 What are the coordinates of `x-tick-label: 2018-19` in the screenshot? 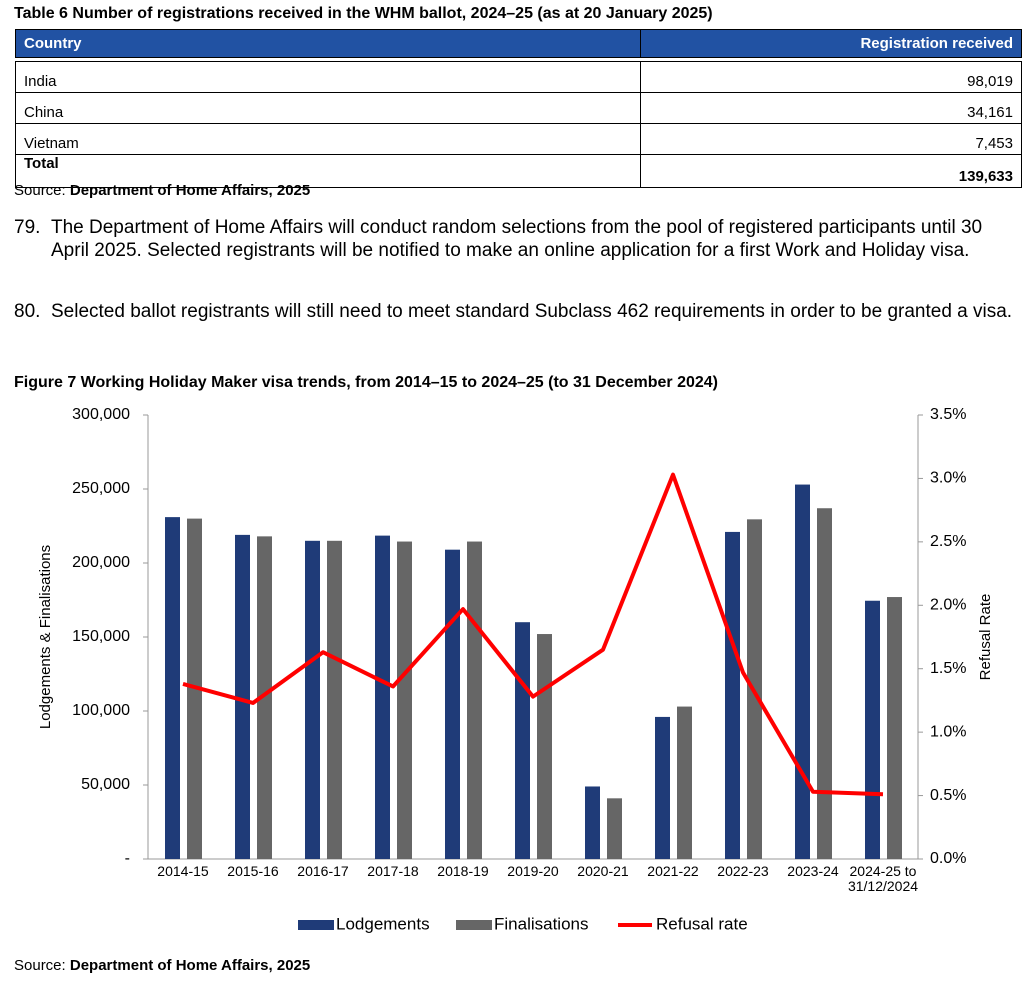 It's located at (463, 871).